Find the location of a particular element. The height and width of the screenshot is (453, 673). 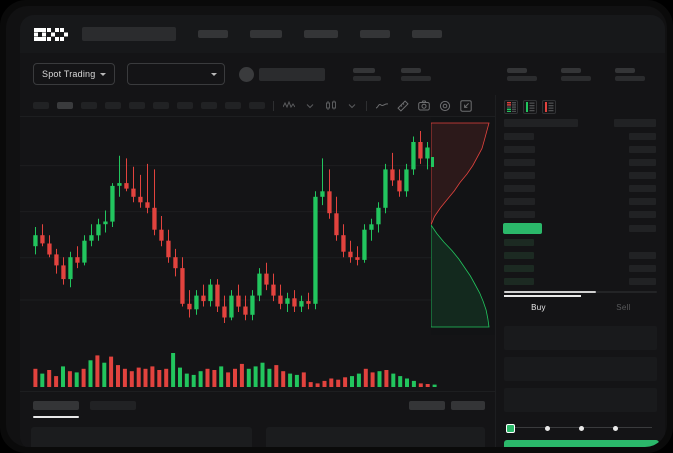

orderbook-view-bids is located at coordinates (530, 107).